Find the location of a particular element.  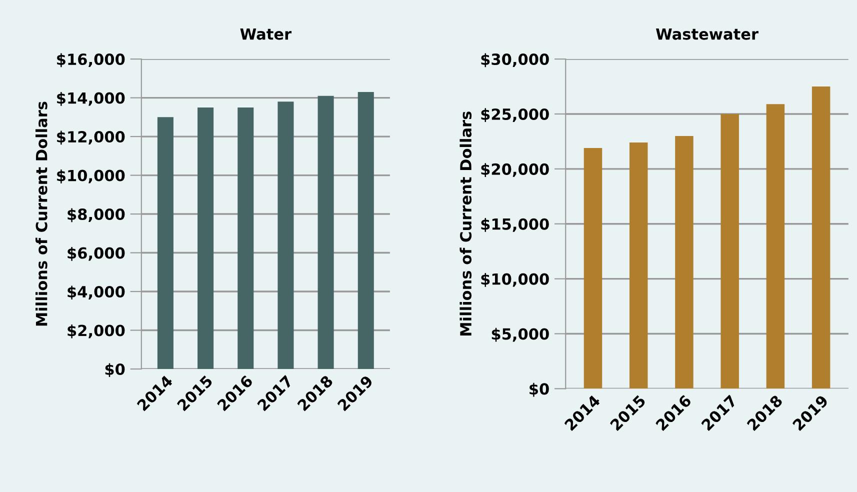

y-tick-label: $2,000 is located at coordinates (96, 331).